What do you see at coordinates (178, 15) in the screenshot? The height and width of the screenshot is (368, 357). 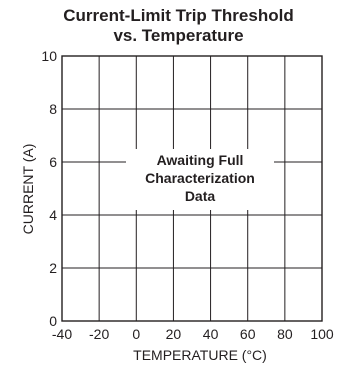 I see `chart-title-line-1: Current-Limit Trip Threshold` at bounding box center [178, 15].